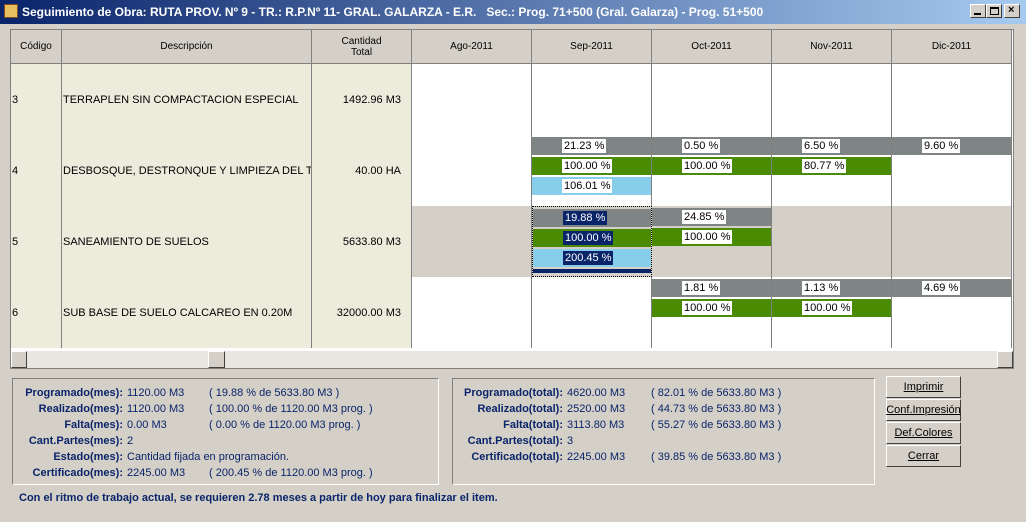 Image resolution: width=1026 pixels, height=522 pixels. I want to click on field-label: Falta(mes):, so click(93, 425).